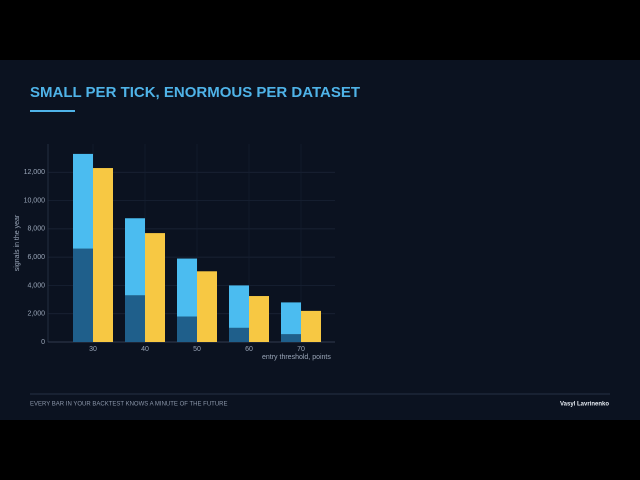 The width and height of the screenshot is (640, 480). What do you see at coordinates (35, 172) in the screenshot?
I see `y-tick-label: 12,000` at bounding box center [35, 172].